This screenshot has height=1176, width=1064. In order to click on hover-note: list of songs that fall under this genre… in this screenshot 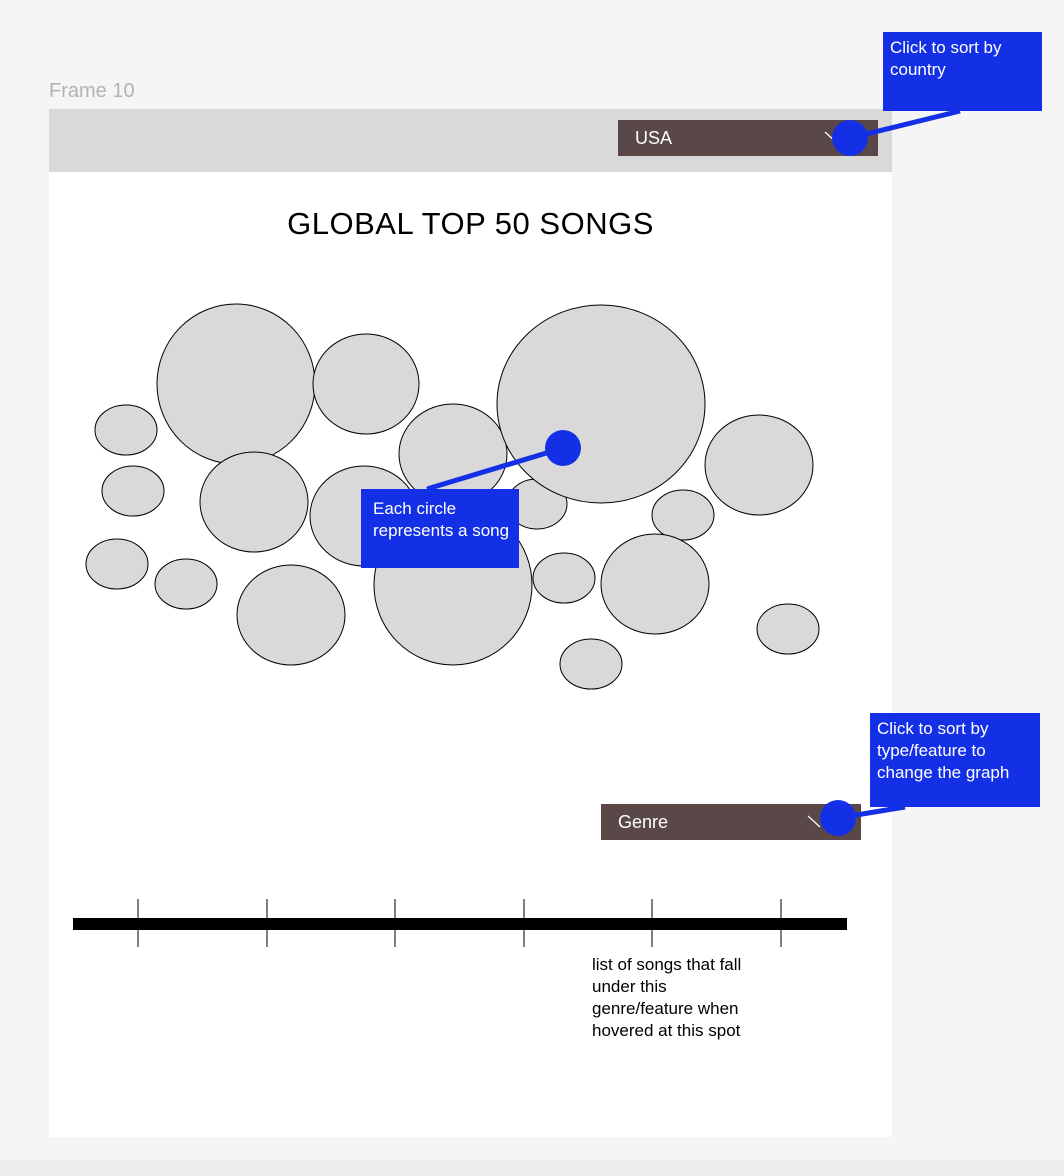, I will do `click(667, 997)`.